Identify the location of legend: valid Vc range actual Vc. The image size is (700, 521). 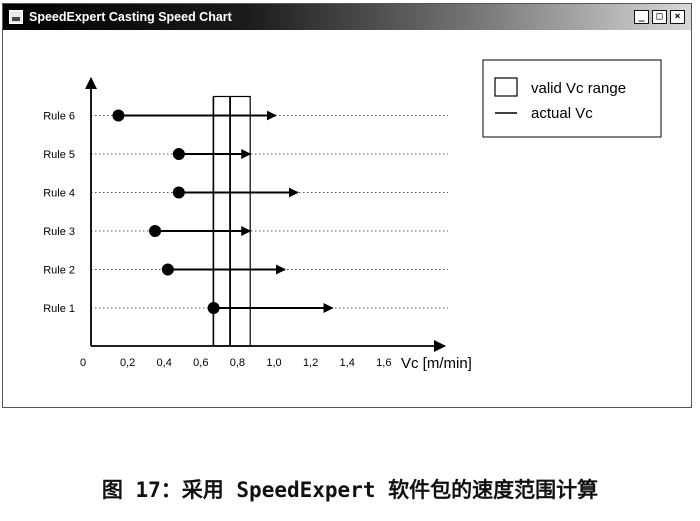
(572, 98).